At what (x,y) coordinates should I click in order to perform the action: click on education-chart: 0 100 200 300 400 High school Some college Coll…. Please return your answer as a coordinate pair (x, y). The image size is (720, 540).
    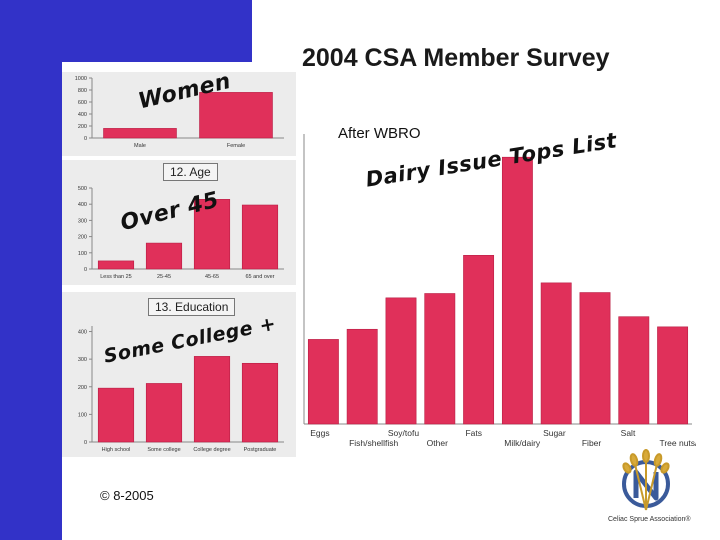
    Looking at the image, I should click on (181, 389).